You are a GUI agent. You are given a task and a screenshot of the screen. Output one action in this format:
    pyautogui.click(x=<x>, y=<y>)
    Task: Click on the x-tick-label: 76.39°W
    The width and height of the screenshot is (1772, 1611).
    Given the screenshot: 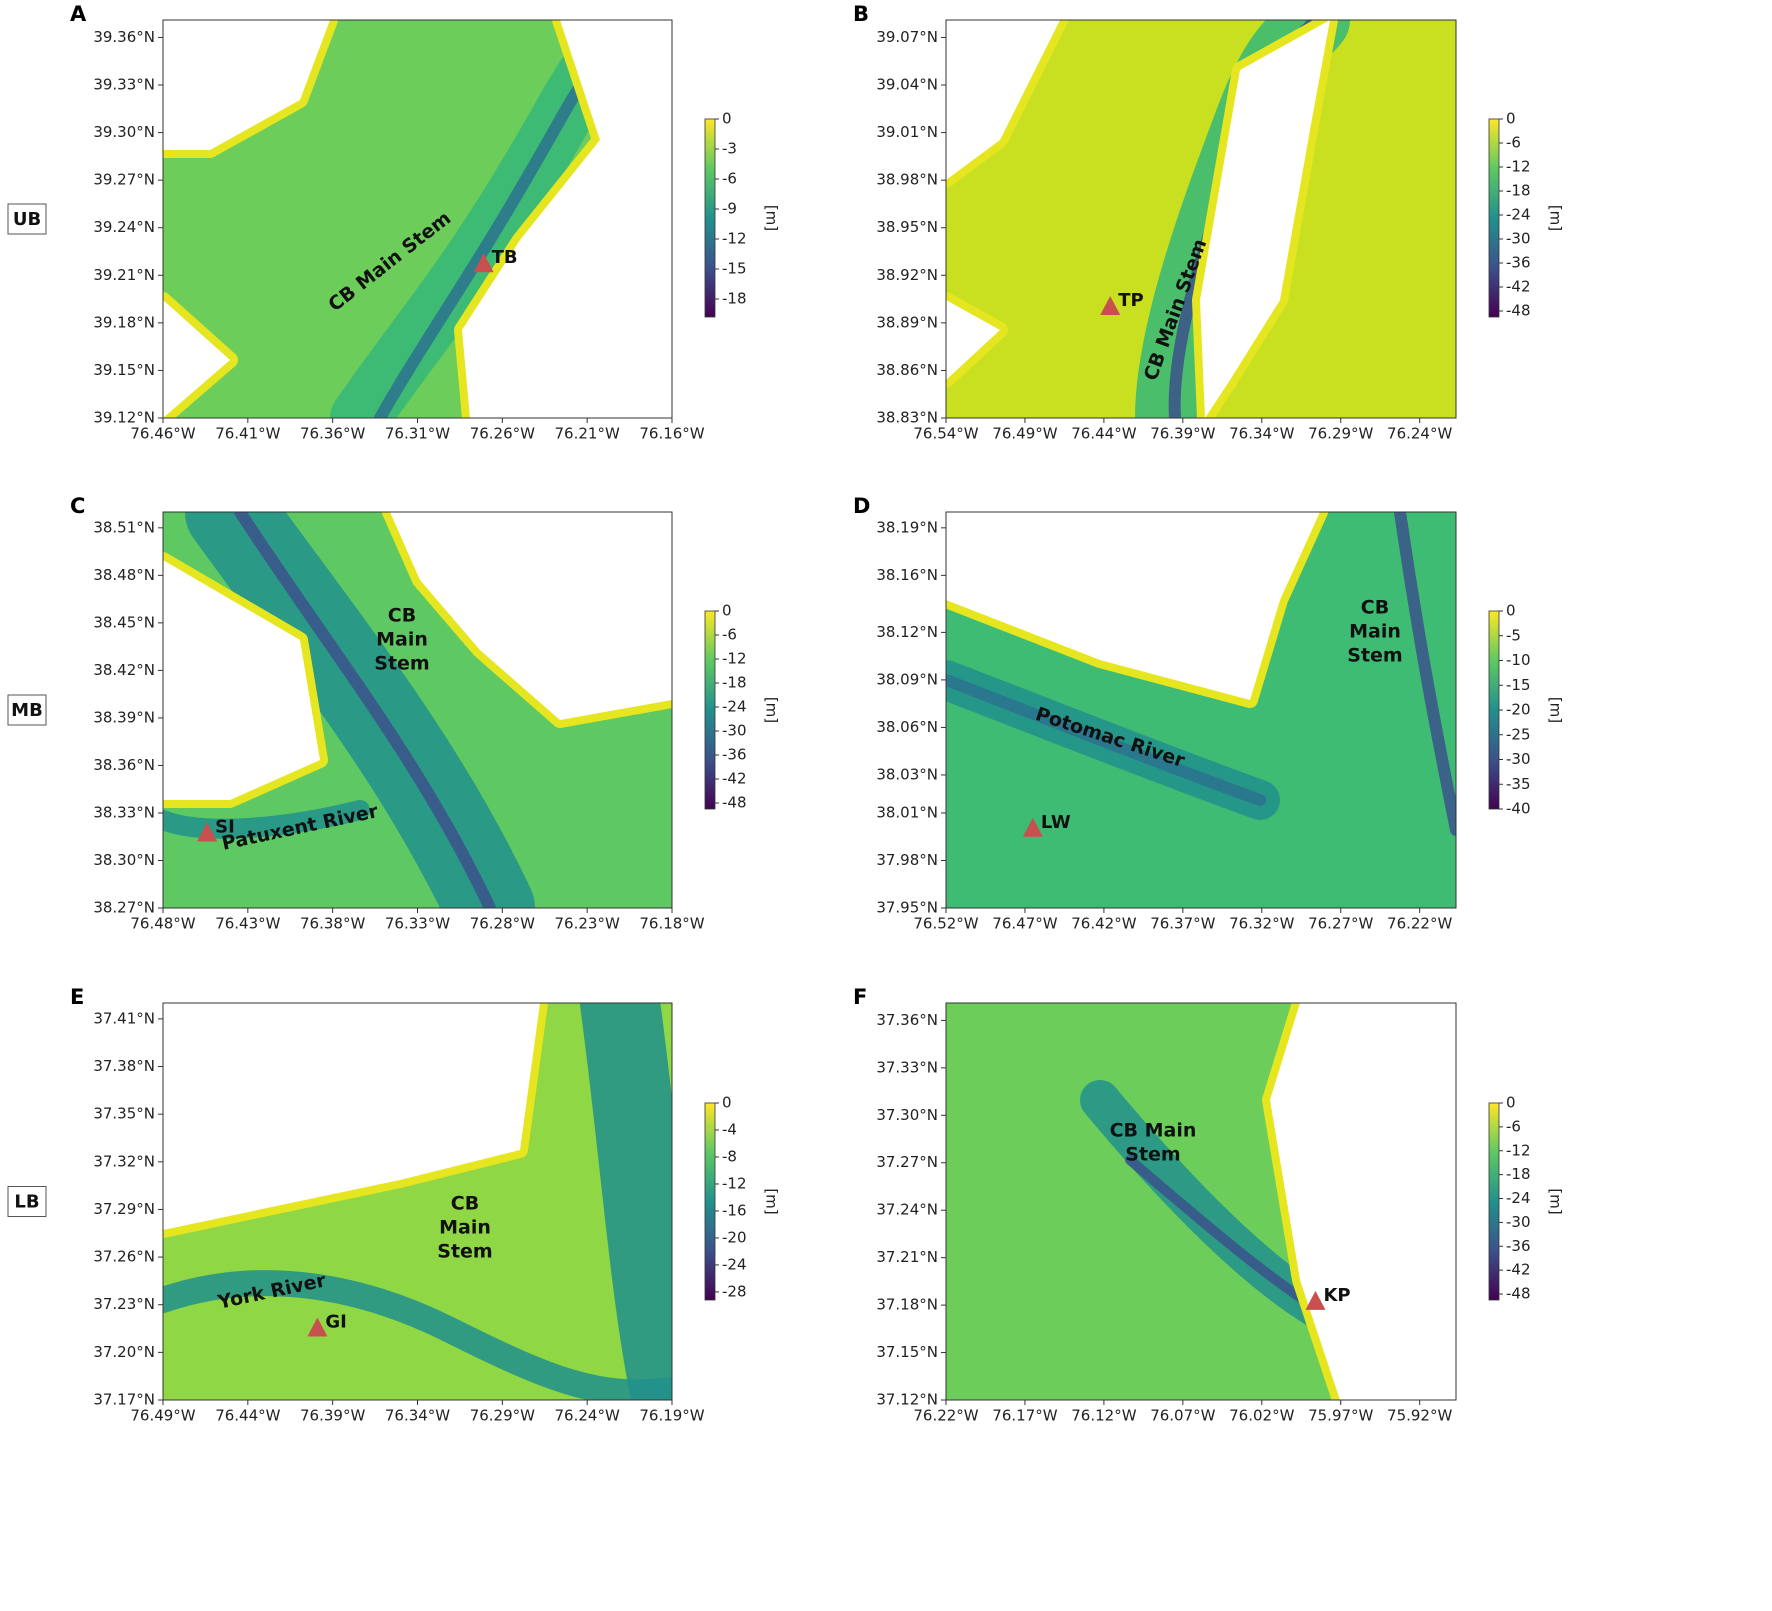 What is the action you would take?
    pyautogui.click(x=1182, y=434)
    